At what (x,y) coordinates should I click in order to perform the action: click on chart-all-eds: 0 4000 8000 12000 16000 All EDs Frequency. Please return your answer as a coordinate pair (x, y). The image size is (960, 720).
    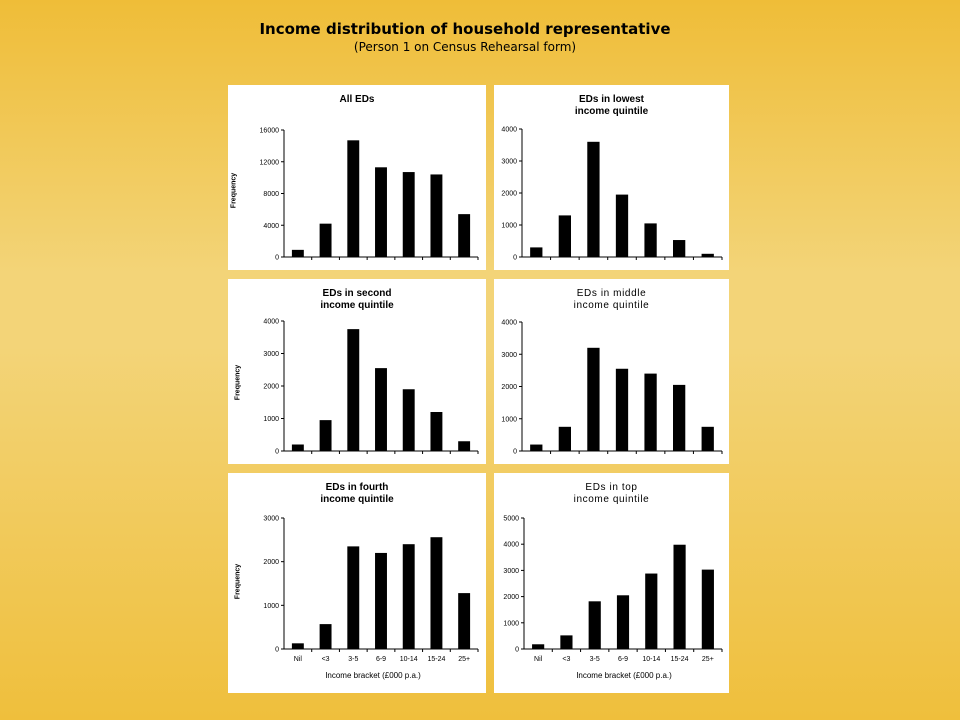
    Looking at the image, I should click on (357, 177).